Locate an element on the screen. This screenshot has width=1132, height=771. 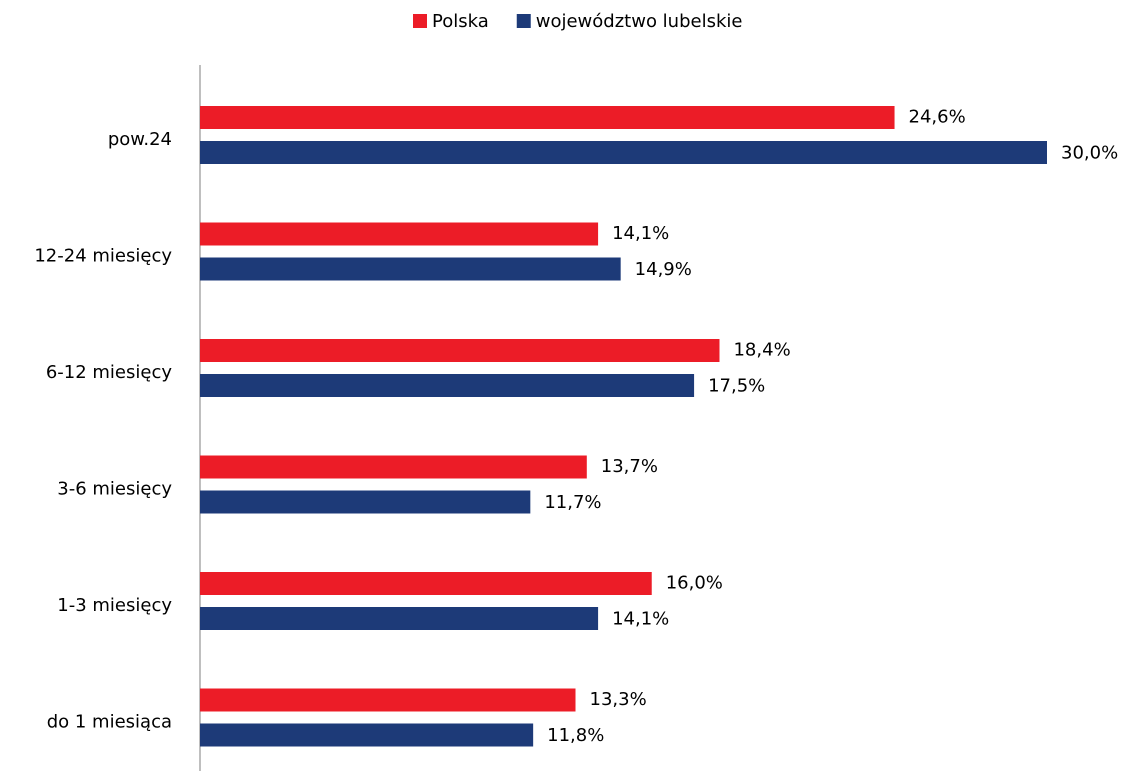
value-label: 16,0% is located at coordinates (694, 583).